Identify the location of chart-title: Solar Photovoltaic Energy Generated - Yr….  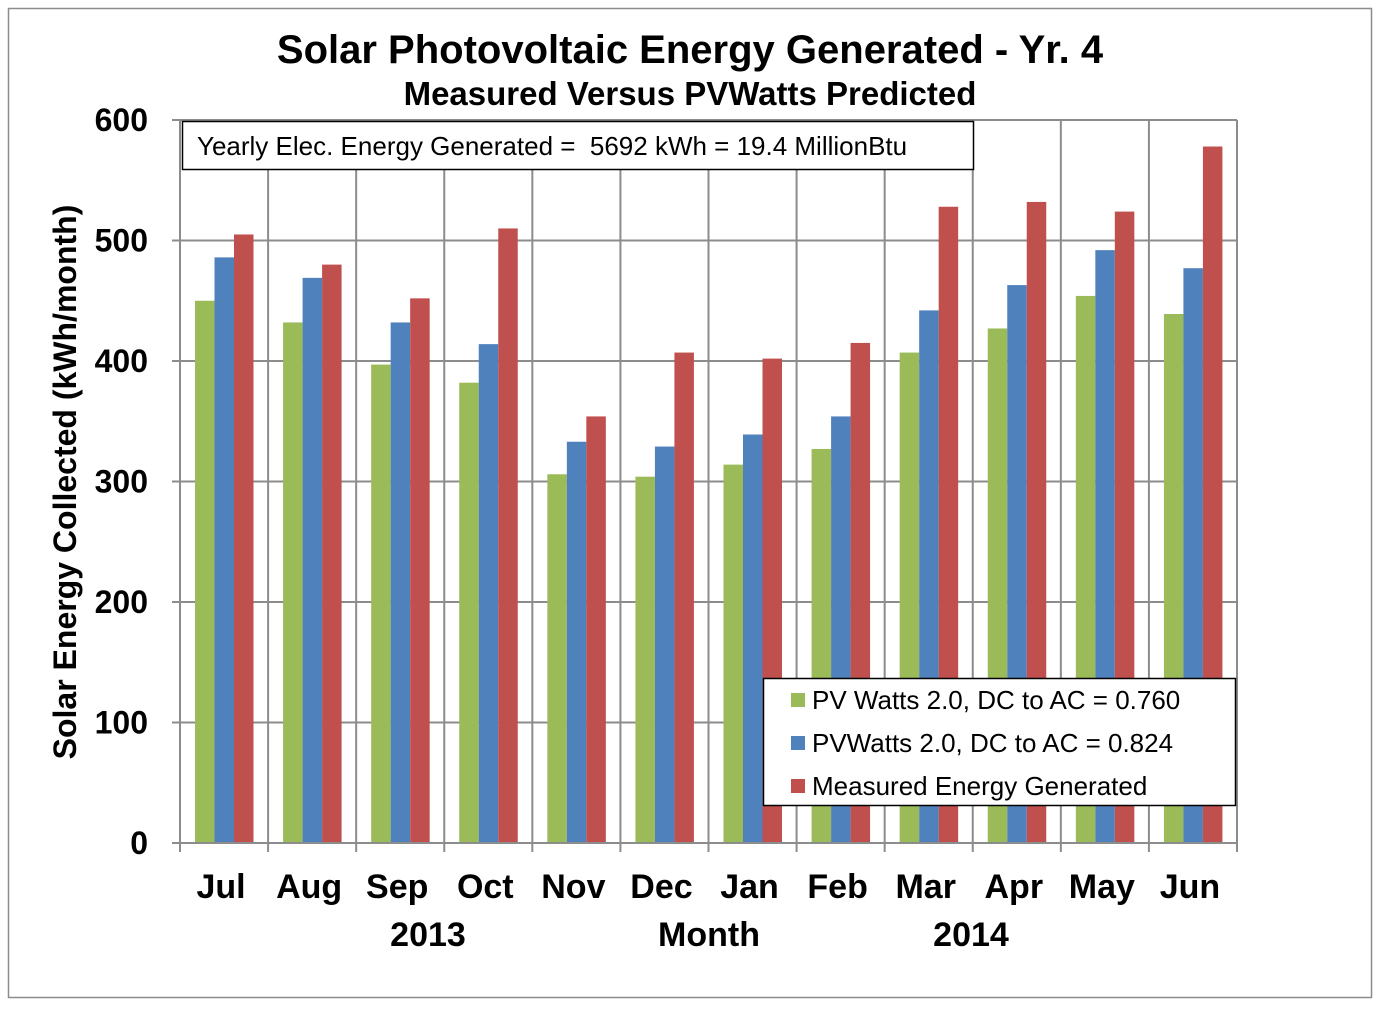
(690, 50).